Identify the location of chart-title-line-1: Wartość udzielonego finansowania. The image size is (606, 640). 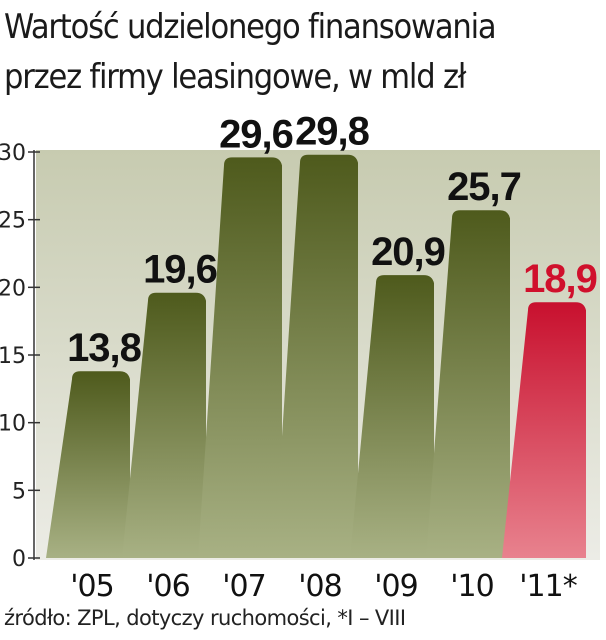
(250, 27).